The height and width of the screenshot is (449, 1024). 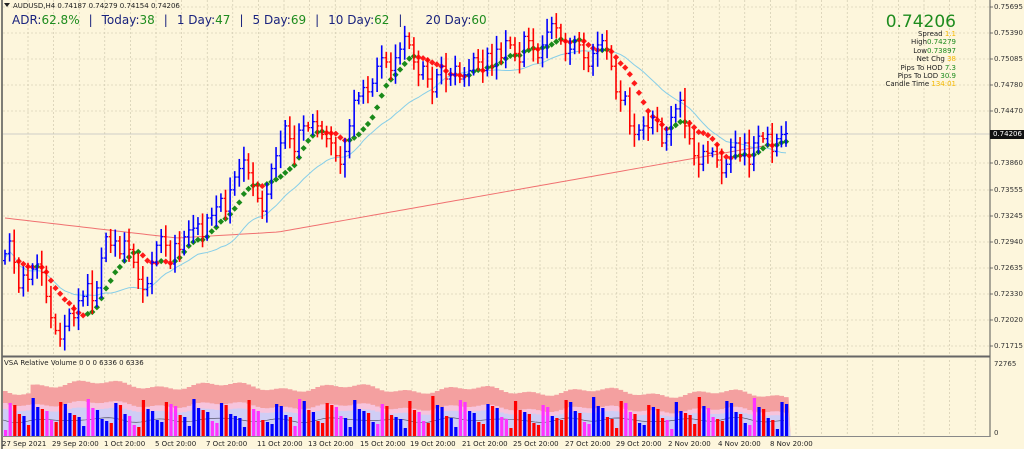 I want to click on adr-label: Today:, so click(x=120, y=20).